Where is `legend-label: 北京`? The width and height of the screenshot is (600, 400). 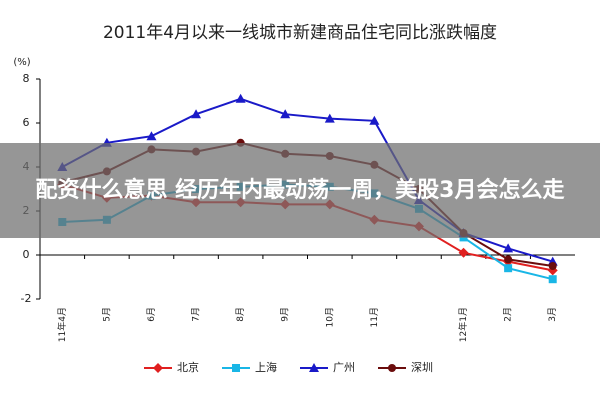 legend-label: 北京 is located at coordinates (188, 367).